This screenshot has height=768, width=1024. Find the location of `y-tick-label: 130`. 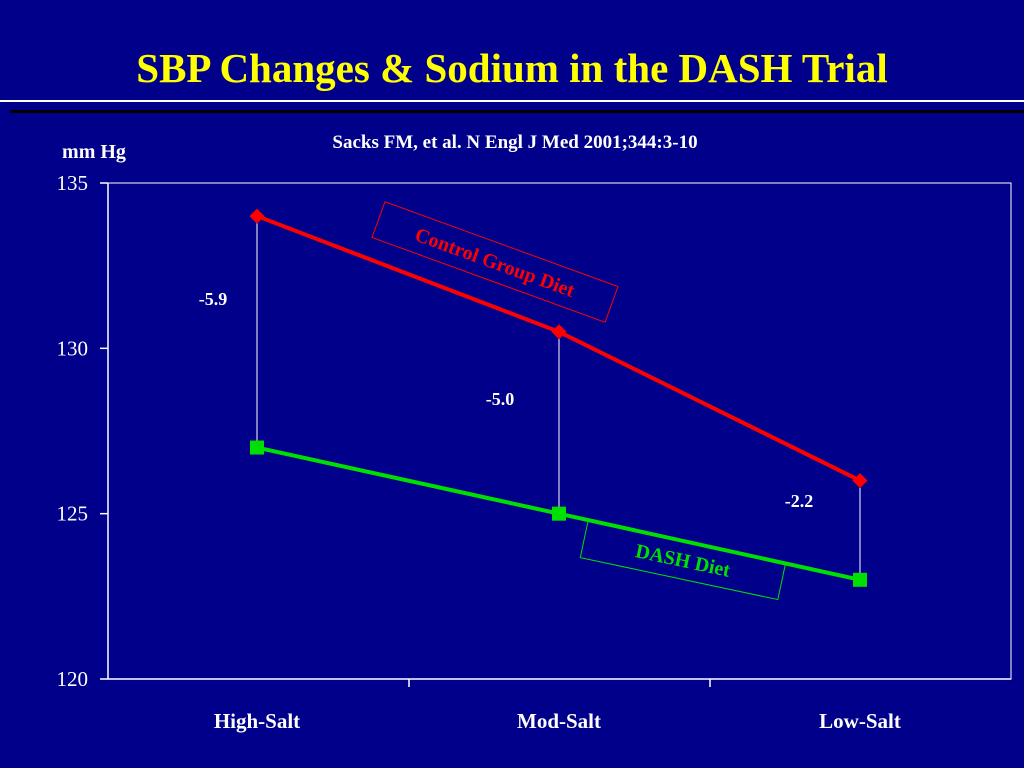

y-tick-label: 130 is located at coordinates (73, 348).